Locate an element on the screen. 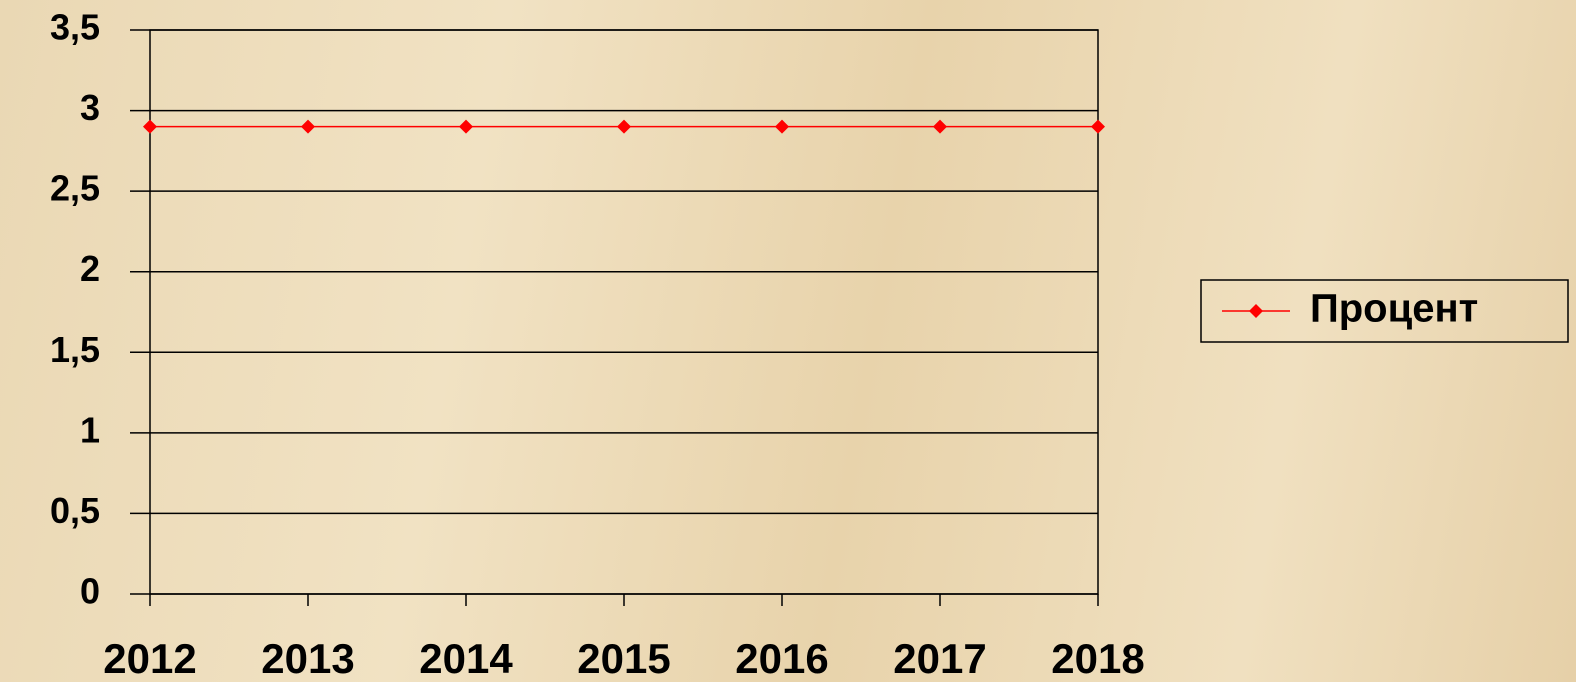  x-tick-label: 2014 is located at coordinates (466, 658).